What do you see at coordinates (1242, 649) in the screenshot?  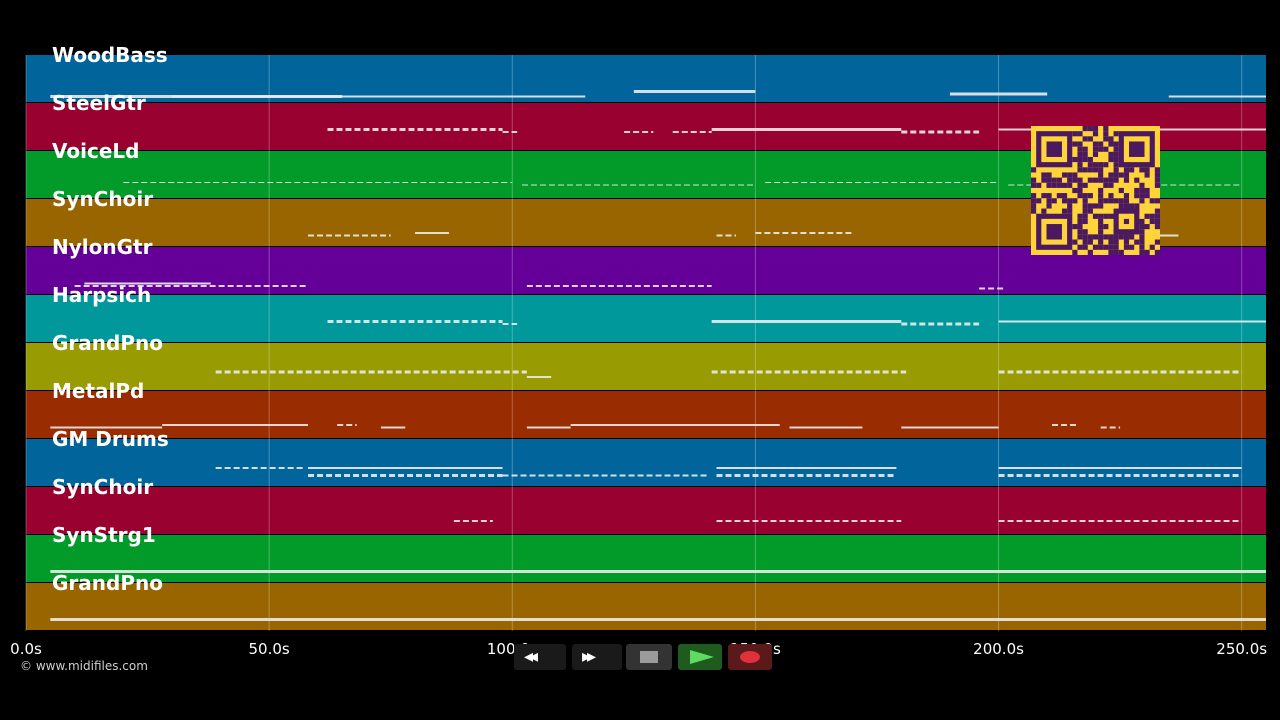 I see `time-tick-label: 250.0s` at bounding box center [1242, 649].